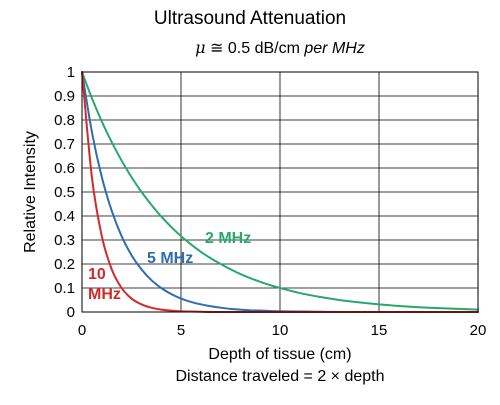 The image size is (500, 405). What do you see at coordinates (104, 294) in the screenshot?
I see `series-annotation: MHz` at bounding box center [104, 294].